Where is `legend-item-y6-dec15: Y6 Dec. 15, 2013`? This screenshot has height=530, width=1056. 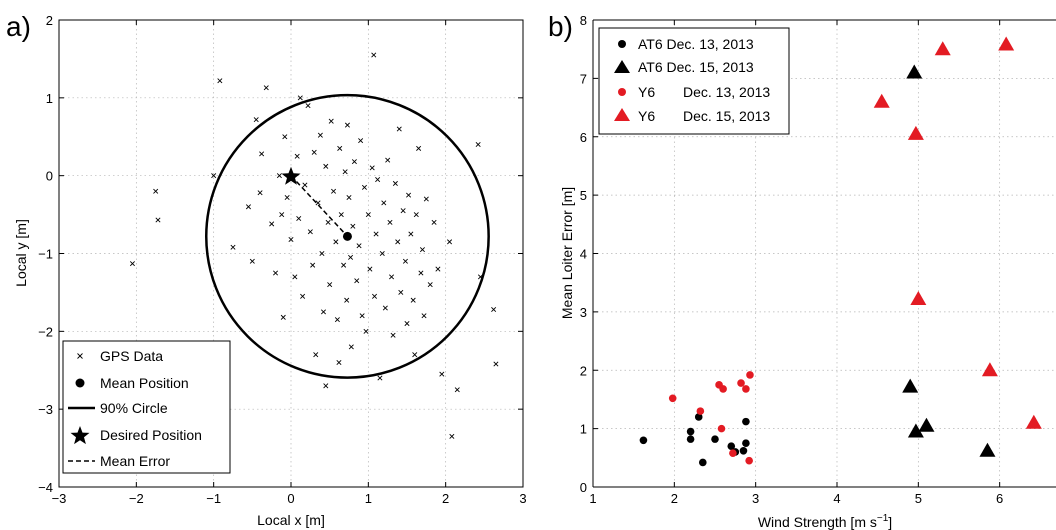
legend-item-y6-dec15: Y6 Dec. 15, 2013 is located at coordinates (692, 116).